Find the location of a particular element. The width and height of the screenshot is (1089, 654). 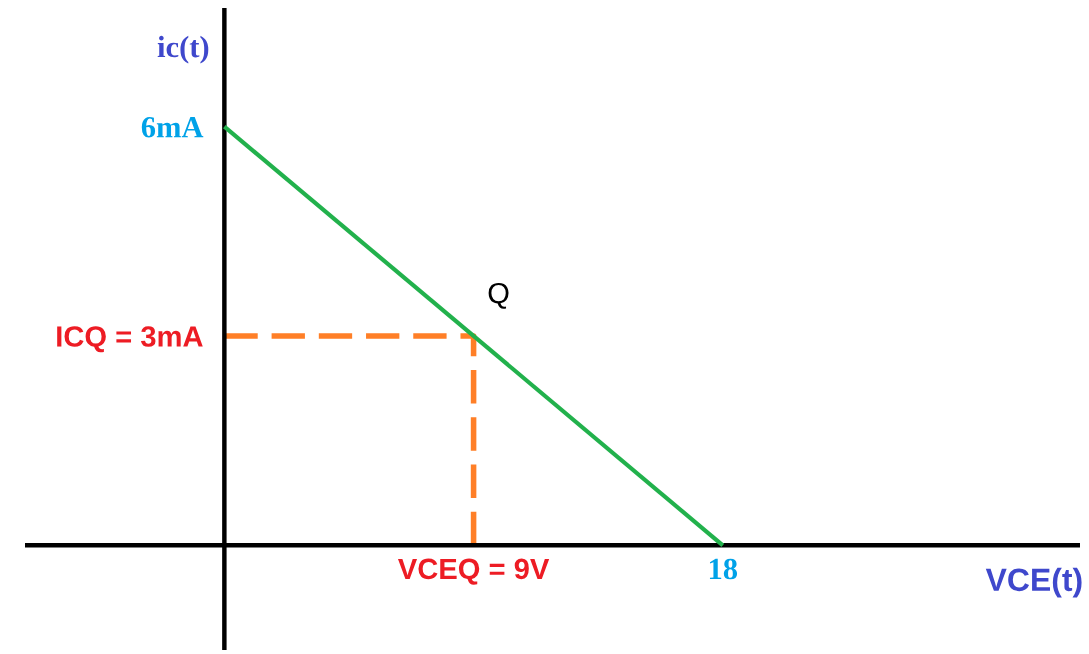

x-tick-label: VCEQ = 9V is located at coordinates (474, 571).